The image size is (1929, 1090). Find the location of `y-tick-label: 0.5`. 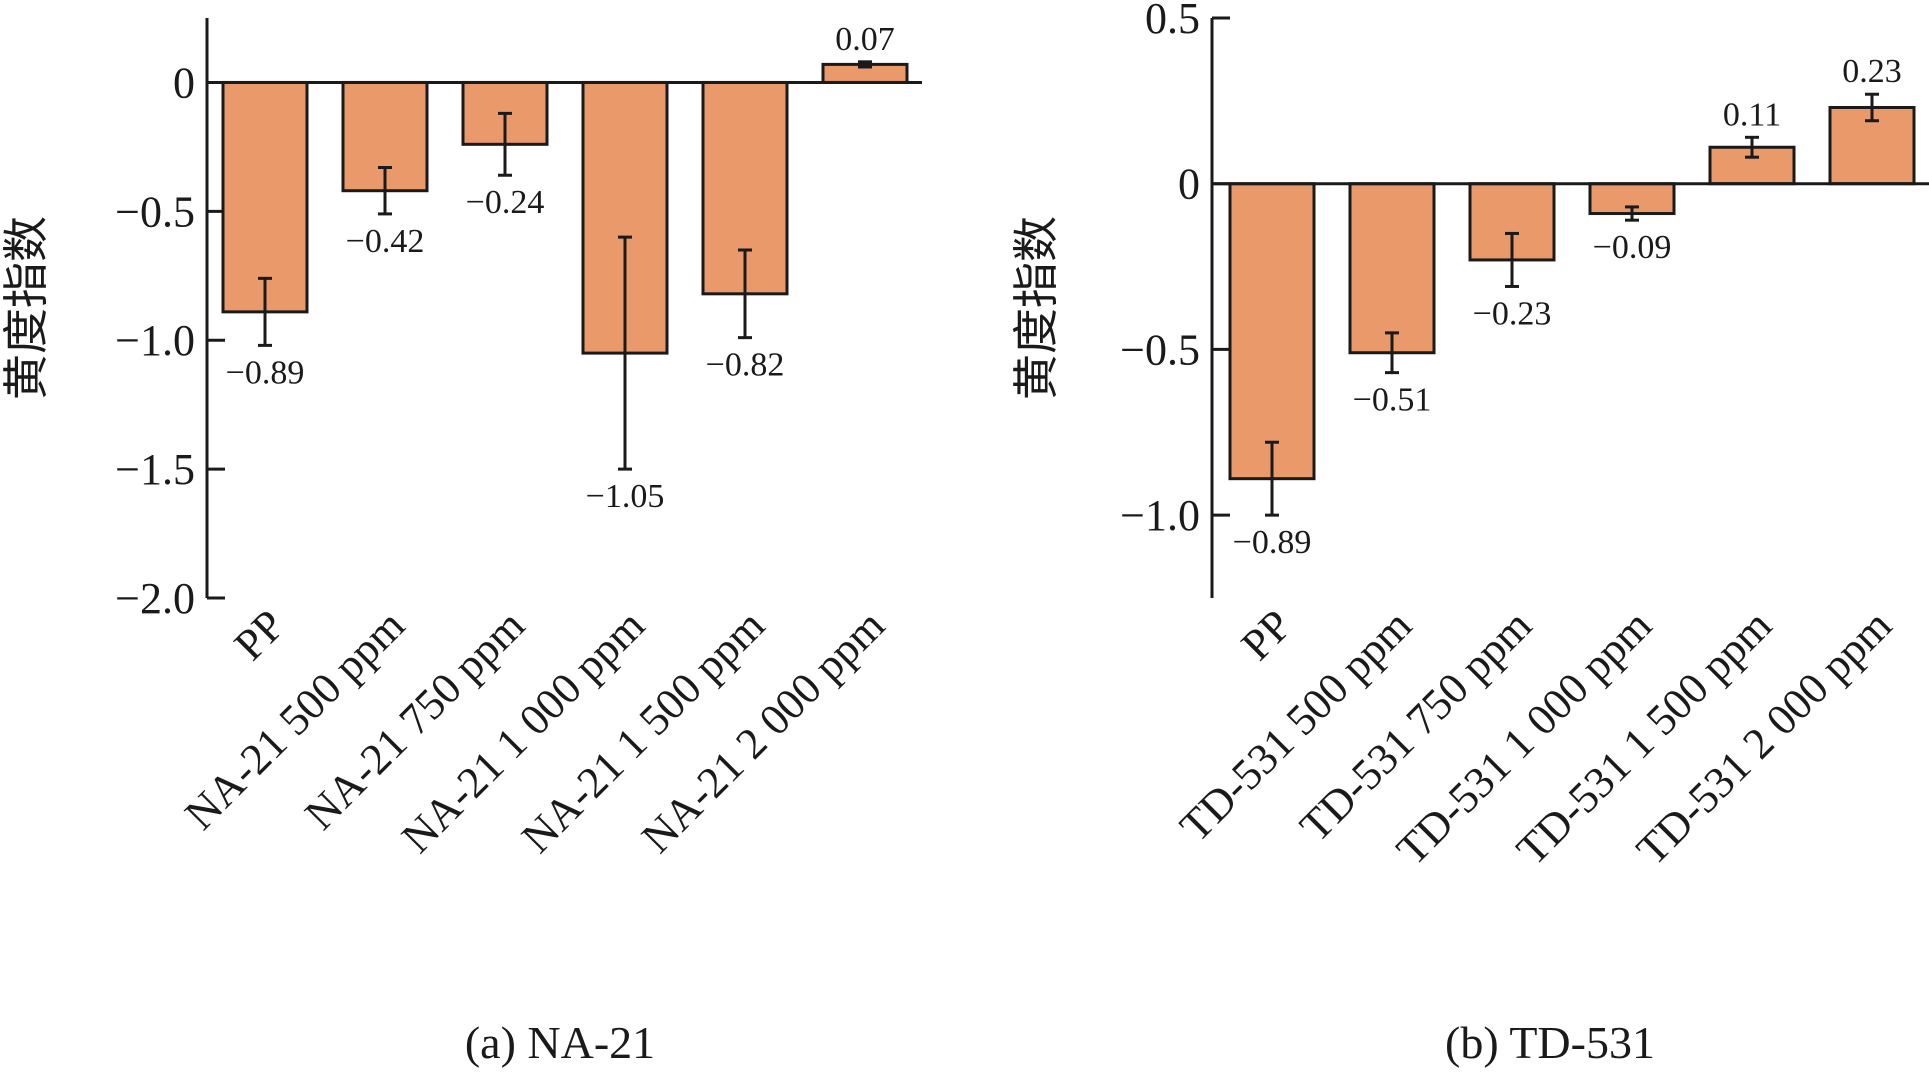

y-tick-label: 0.5 is located at coordinates (1172, 21).